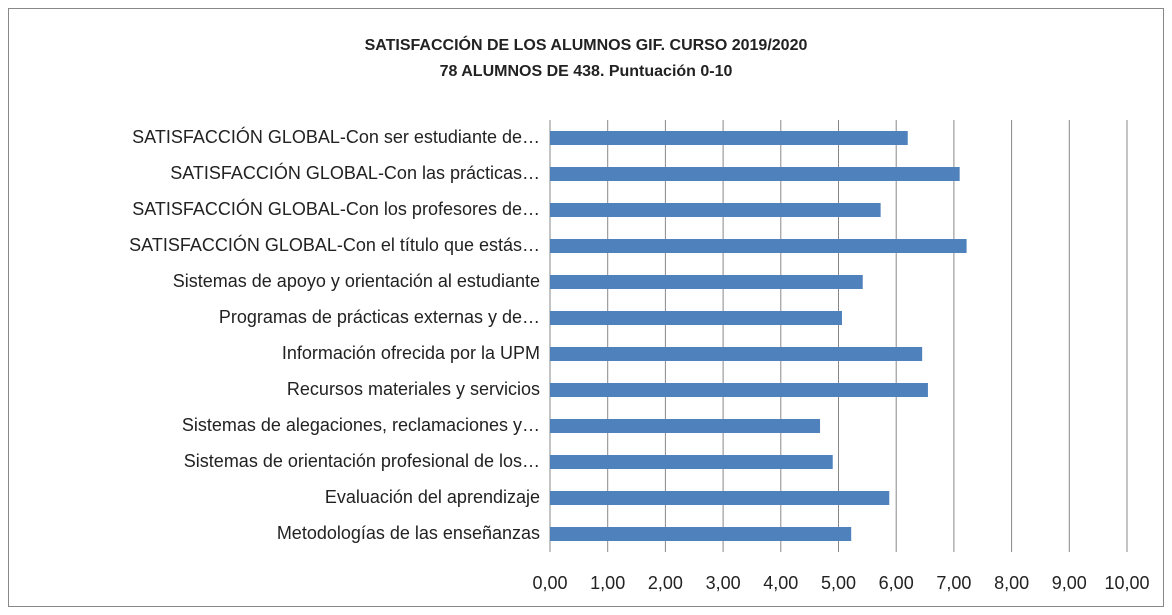  What do you see at coordinates (413, 389) in the screenshot?
I see `y-tick-label: Recursos materiales y servicios` at bounding box center [413, 389].